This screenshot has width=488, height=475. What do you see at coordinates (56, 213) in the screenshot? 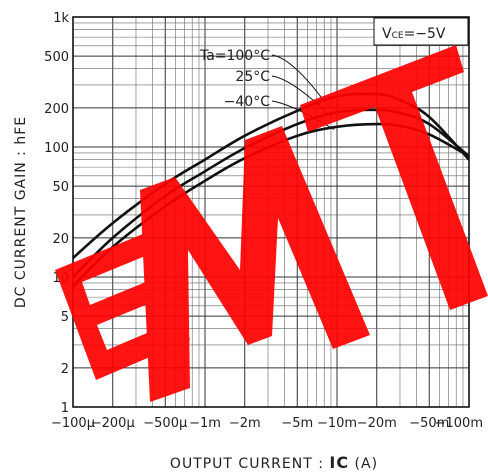
I see `y-tick-labels: 1251020501002005001k` at bounding box center [56, 213].